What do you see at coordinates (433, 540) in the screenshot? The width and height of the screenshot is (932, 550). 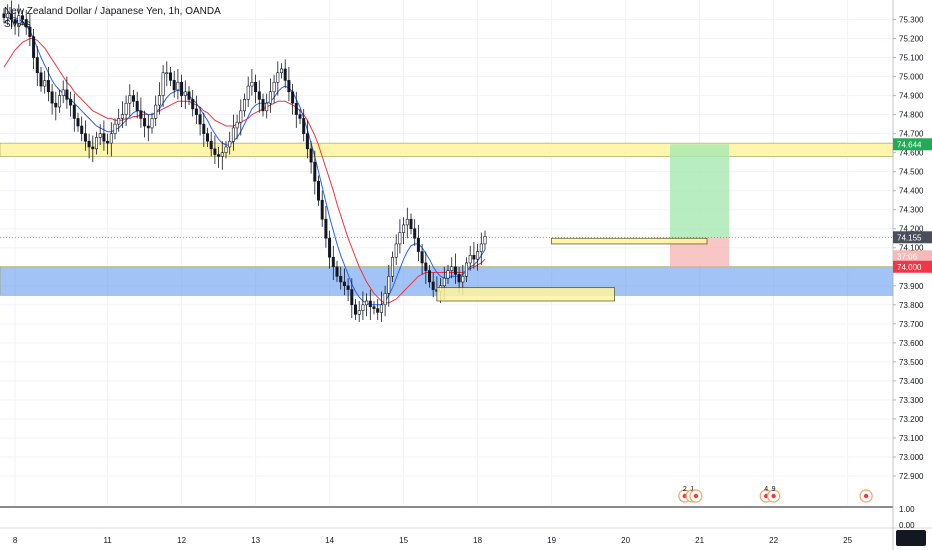 I see `time-axis: 8 11 12 13 14 15 18 19 20 21 22 25` at bounding box center [433, 540].